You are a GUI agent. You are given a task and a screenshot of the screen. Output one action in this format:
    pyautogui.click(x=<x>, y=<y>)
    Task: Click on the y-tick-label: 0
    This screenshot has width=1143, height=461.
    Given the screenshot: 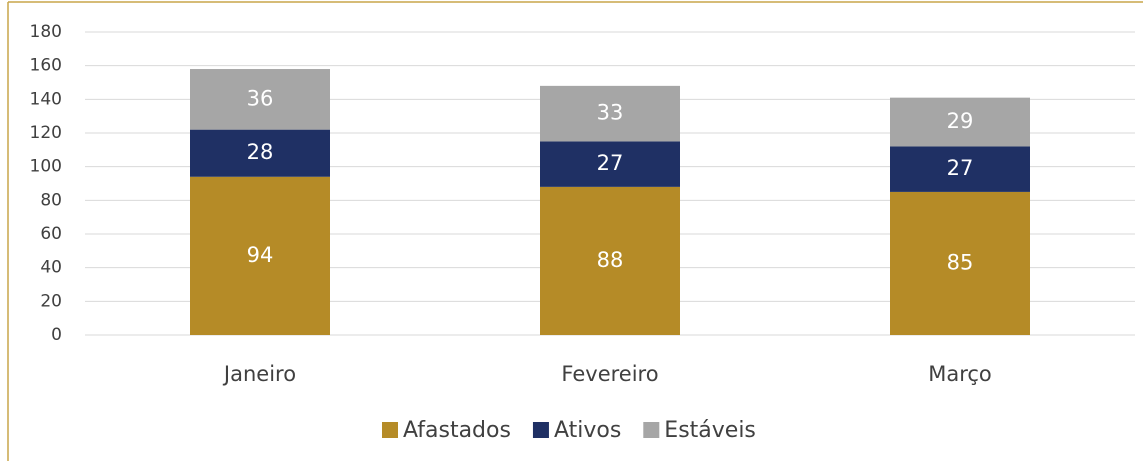 What is the action you would take?
    pyautogui.click(x=56, y=335)
    